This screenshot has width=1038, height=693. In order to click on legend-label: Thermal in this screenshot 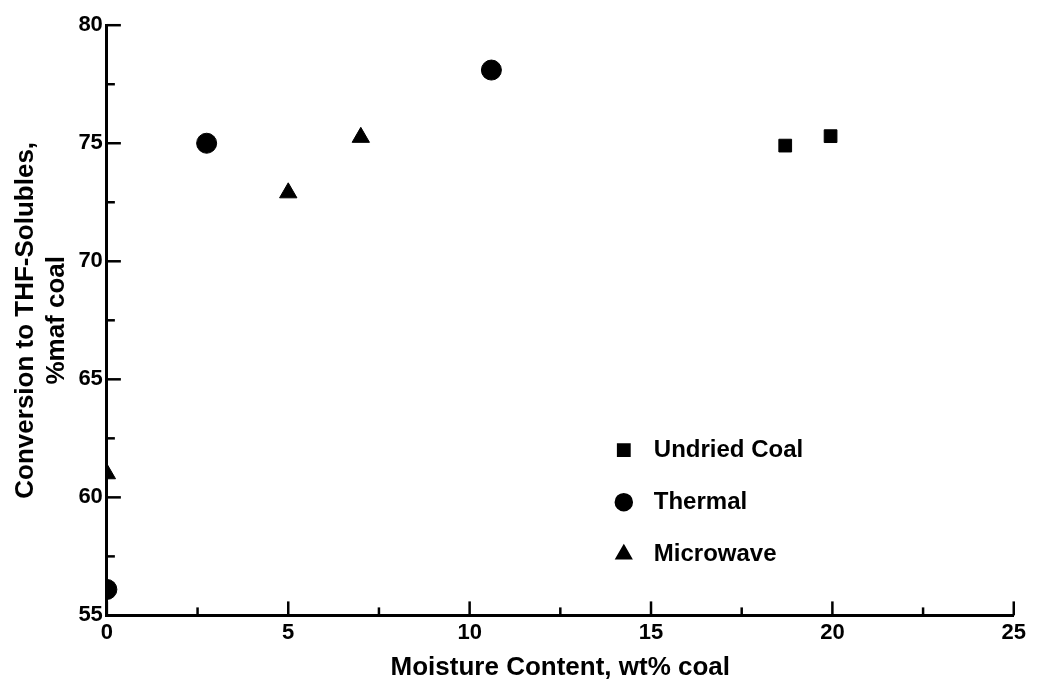, I will do `click(700, 500)`.